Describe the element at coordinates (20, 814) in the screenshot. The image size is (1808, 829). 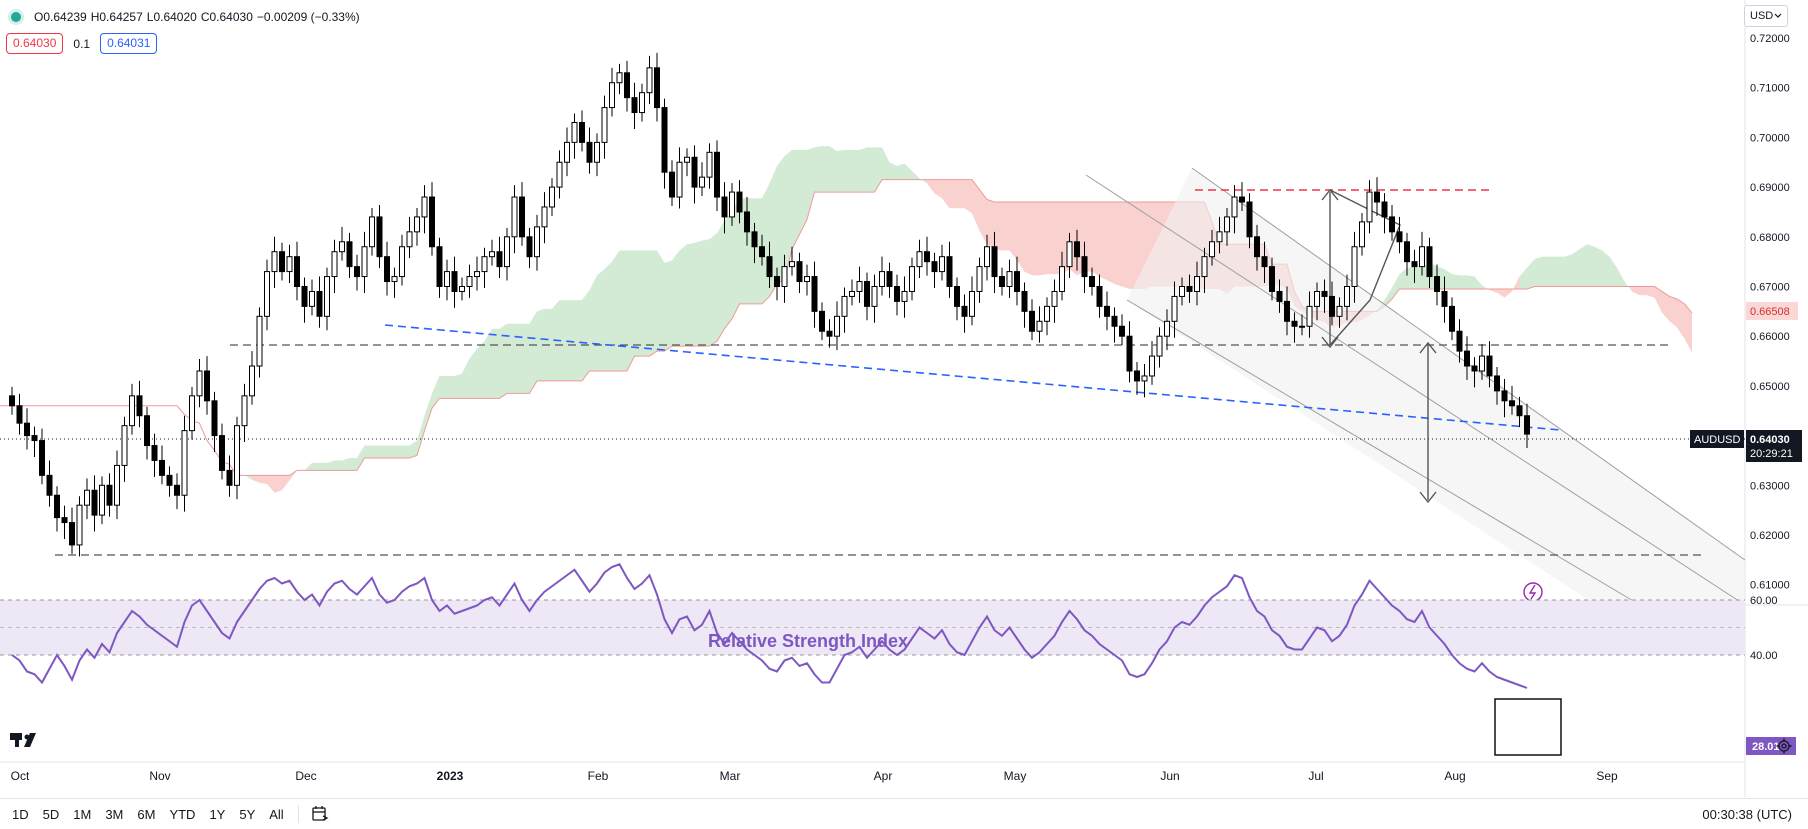
I see `timeframe-1d: 1D` at that location.